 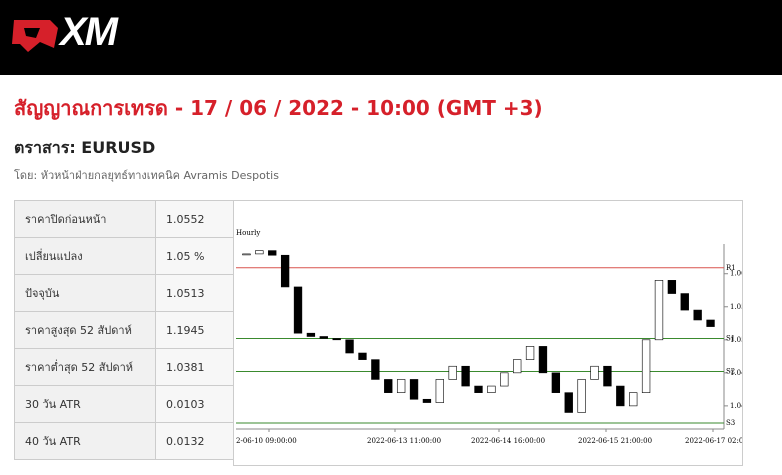 I want to click on x-tick-label: 2022-06-17 02:00:00, so click(x=714, y=441).